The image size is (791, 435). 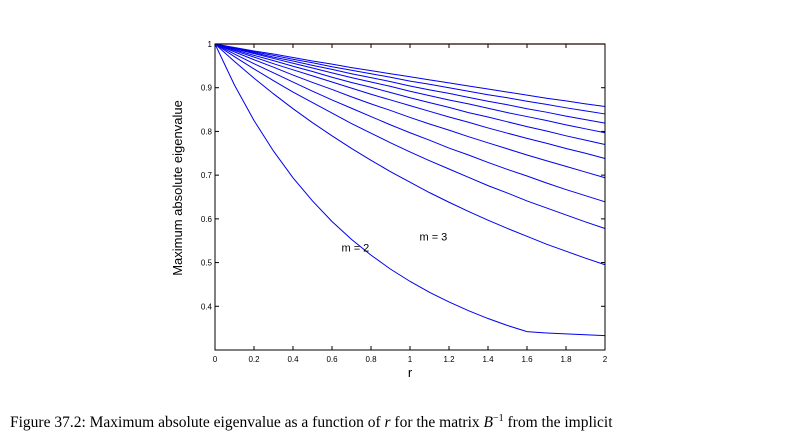 What do you see at coordinates (394, 243) in the screenshot?
I see `annot-layer: m = 2 m = 3` at bounding box center [394, 243].